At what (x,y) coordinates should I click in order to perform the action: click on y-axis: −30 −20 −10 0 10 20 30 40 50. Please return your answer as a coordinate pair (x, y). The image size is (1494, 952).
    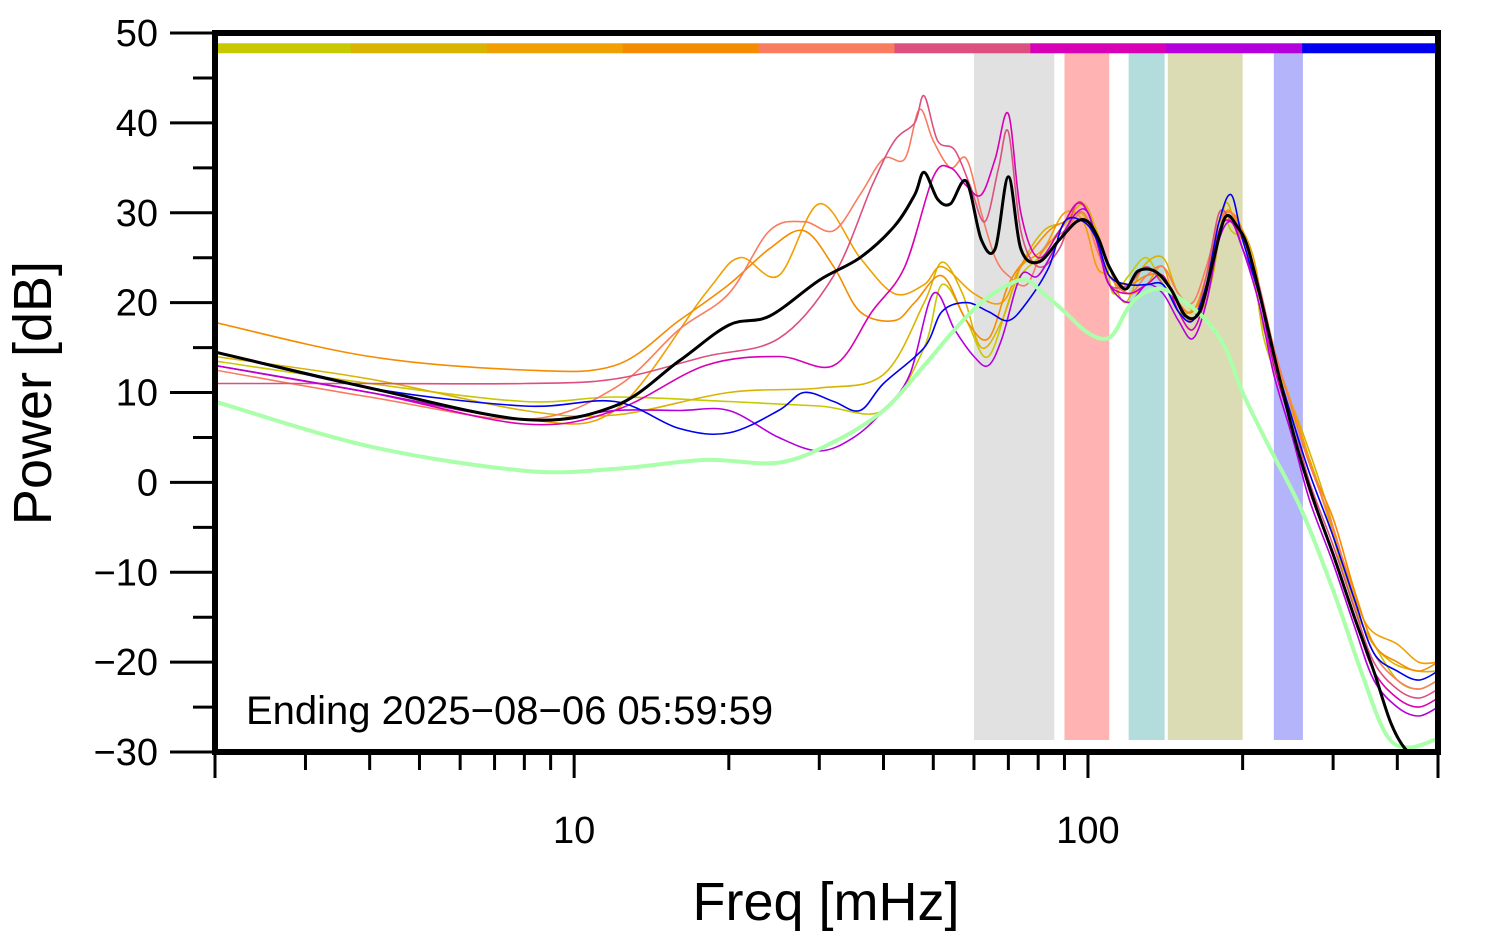
    Looking at the image, I should click on (154, 393).